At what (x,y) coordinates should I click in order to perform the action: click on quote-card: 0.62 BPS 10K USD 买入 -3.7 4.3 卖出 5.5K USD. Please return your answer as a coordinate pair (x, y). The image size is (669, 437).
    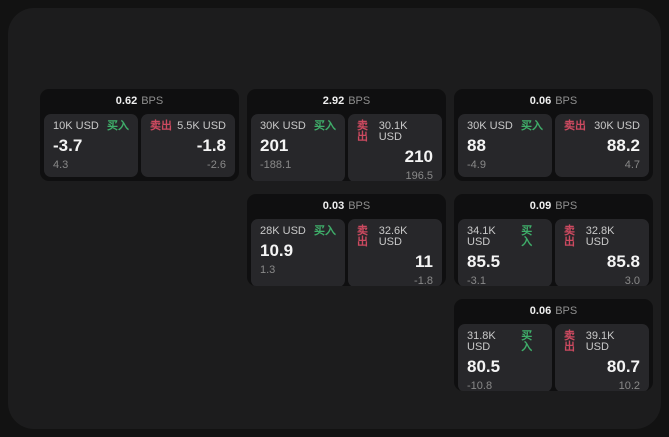
    Looking at the image, I should click on (139, 135).